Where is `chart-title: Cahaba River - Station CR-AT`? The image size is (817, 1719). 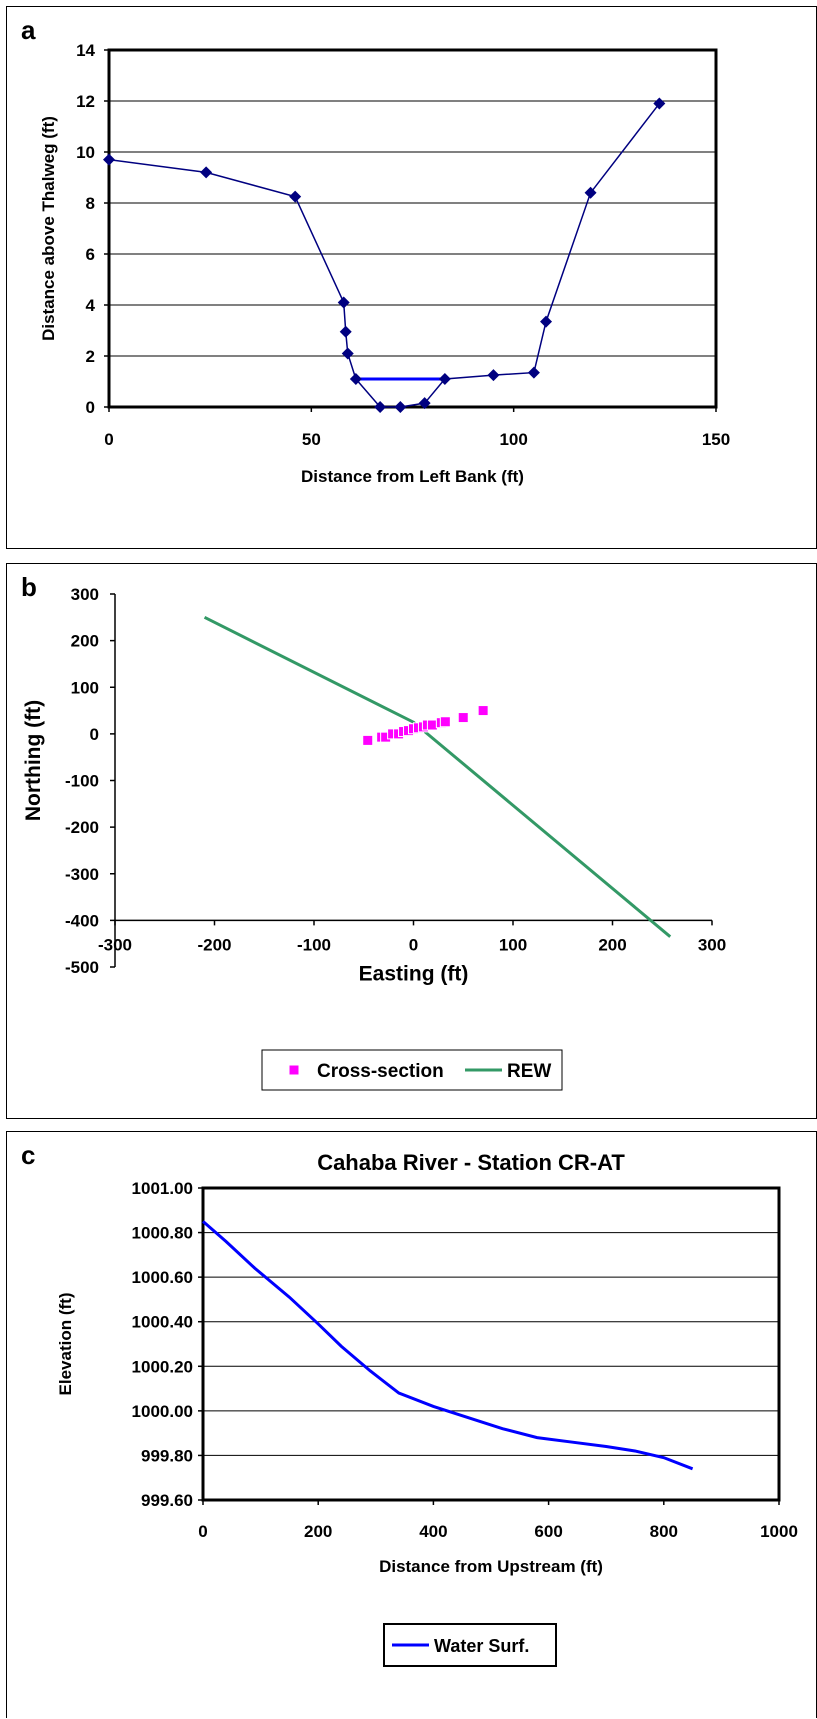
chart-title: Cahaba River - Station CR-AT is located at coordinates (471, 1162).